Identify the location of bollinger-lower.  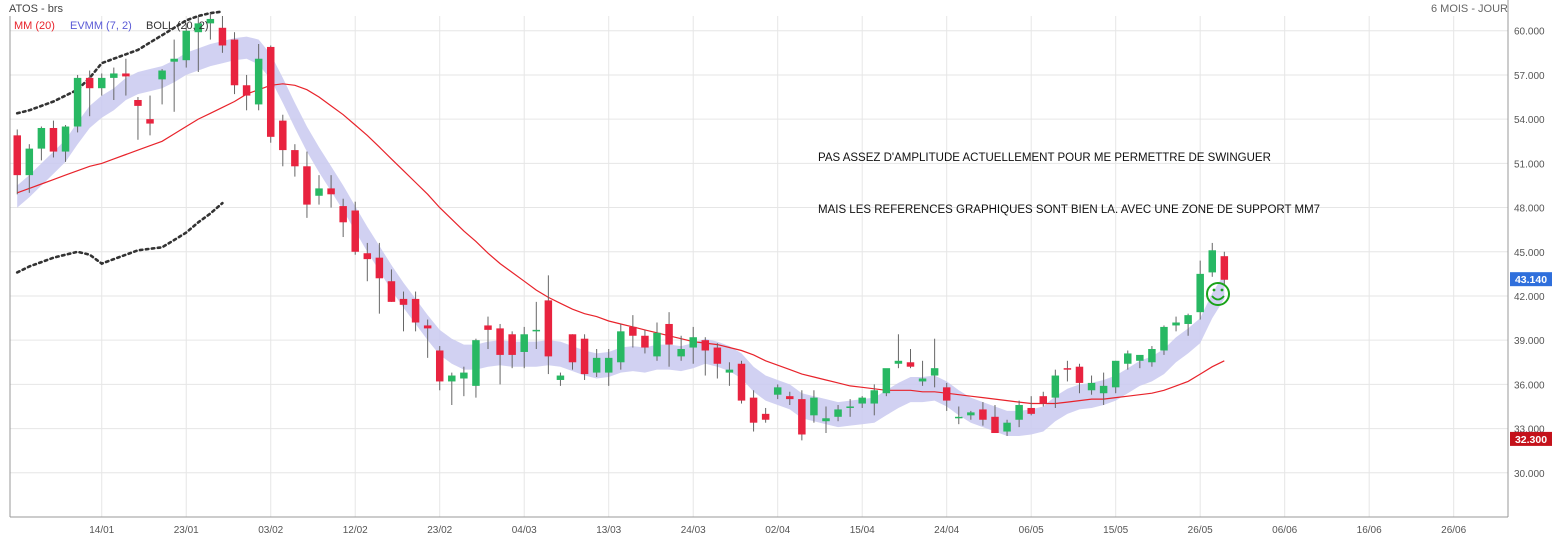
(119, 237).